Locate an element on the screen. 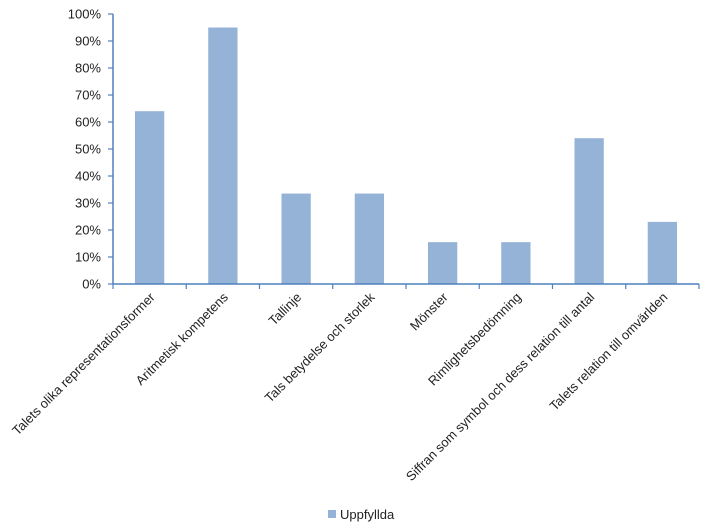 The width and height of the screenshot is (709, 527). y-tick-label: 50% is located at coordinates (88, 149).